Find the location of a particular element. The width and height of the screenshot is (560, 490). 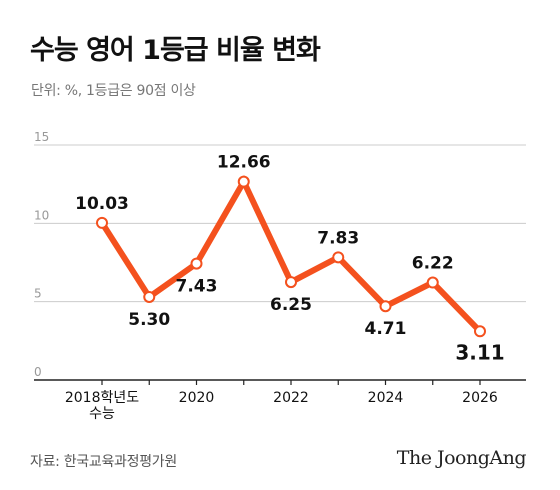

data-point-2018 is located at coordinates (102, 222).